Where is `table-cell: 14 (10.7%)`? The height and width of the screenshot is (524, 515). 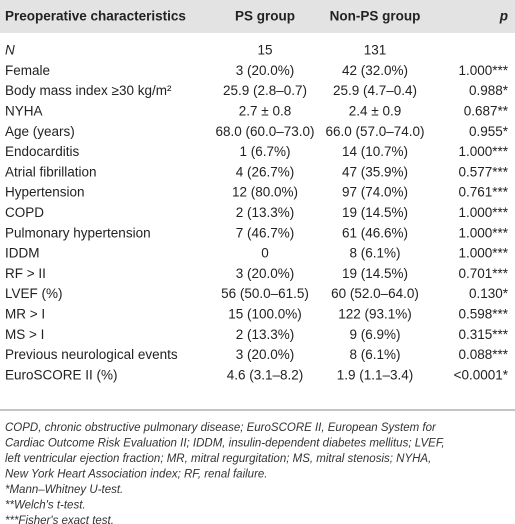
table-cell: 14 (10.7%) is located at coordinates (375, 151).